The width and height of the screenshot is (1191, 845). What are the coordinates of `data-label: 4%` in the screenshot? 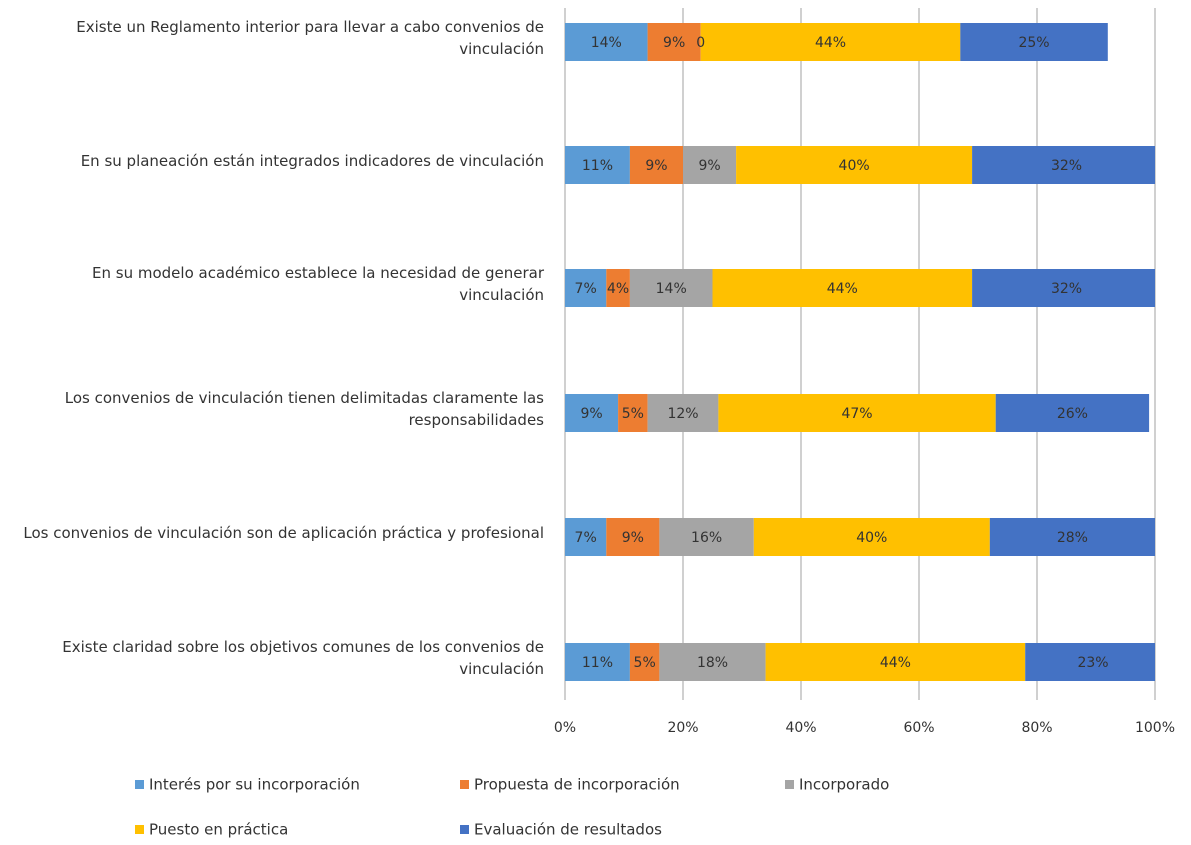 It's located at (618, 289).